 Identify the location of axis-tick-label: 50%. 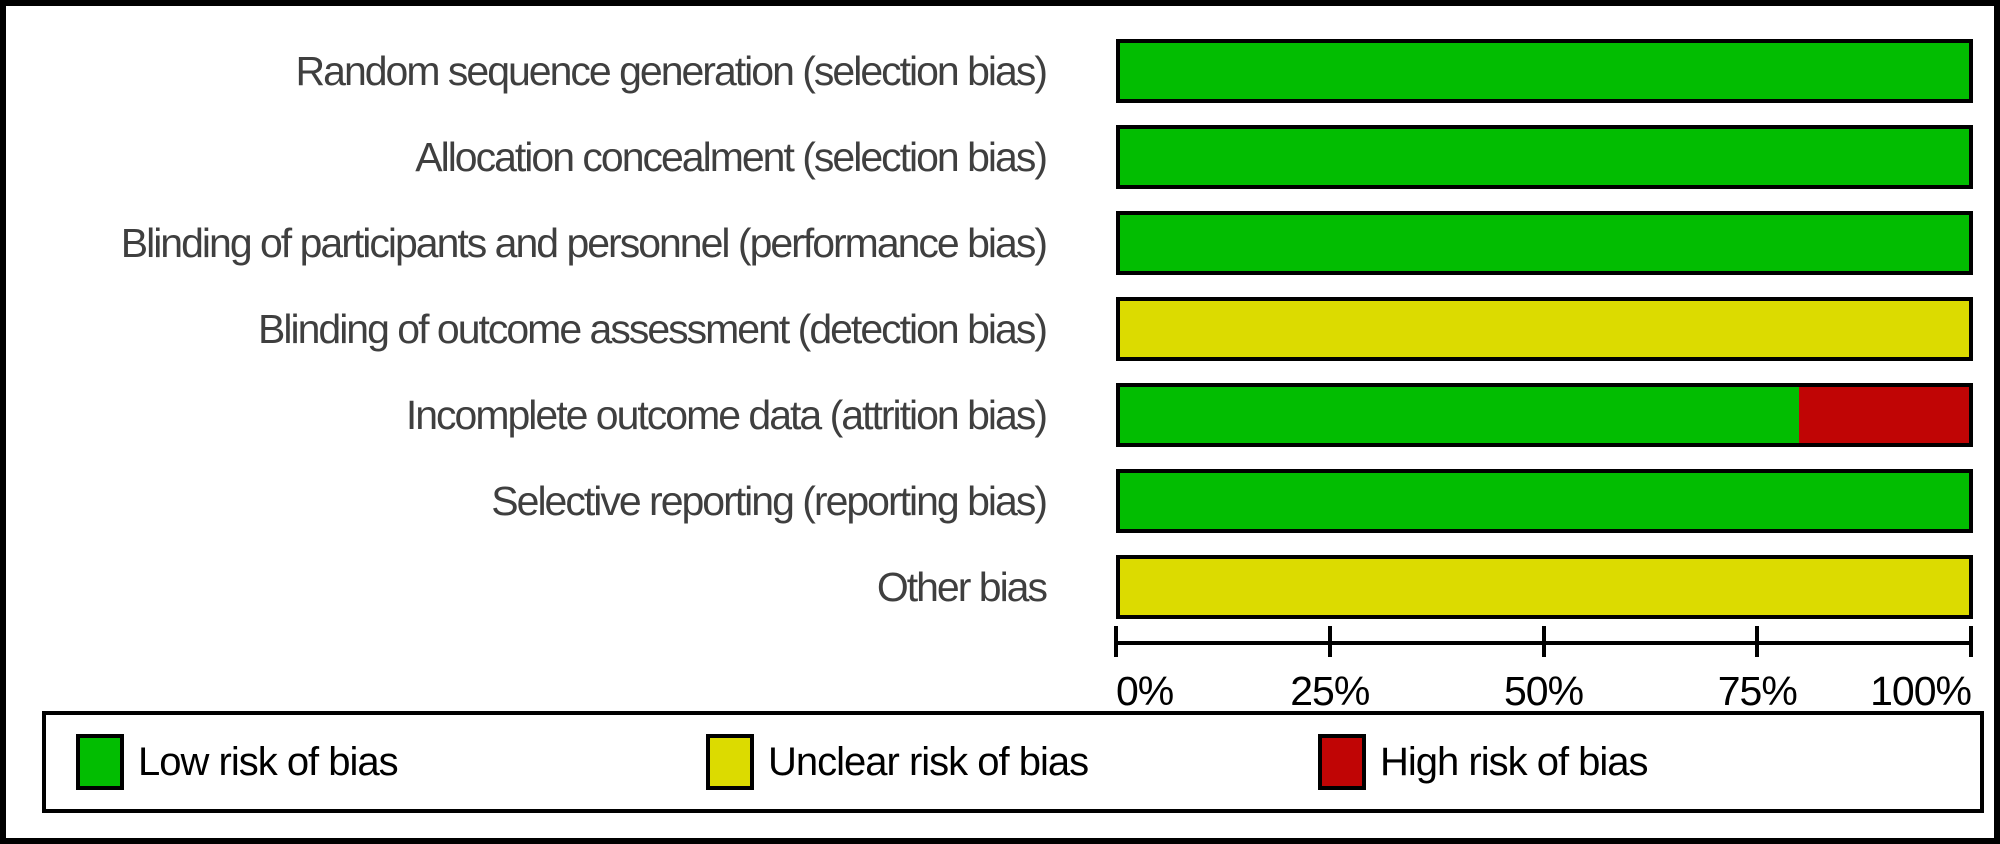
(1543, 691).